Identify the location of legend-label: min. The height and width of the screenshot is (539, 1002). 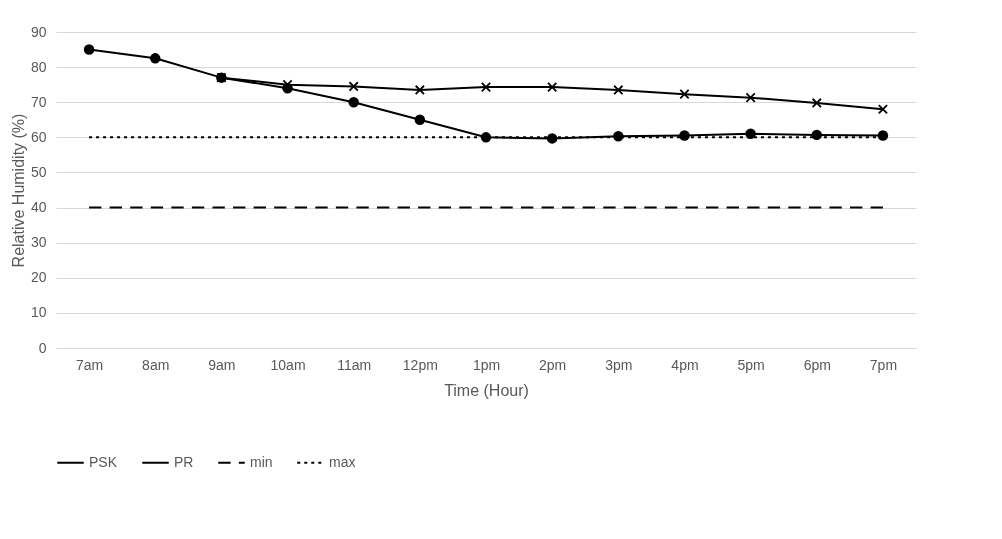
(261, 461).